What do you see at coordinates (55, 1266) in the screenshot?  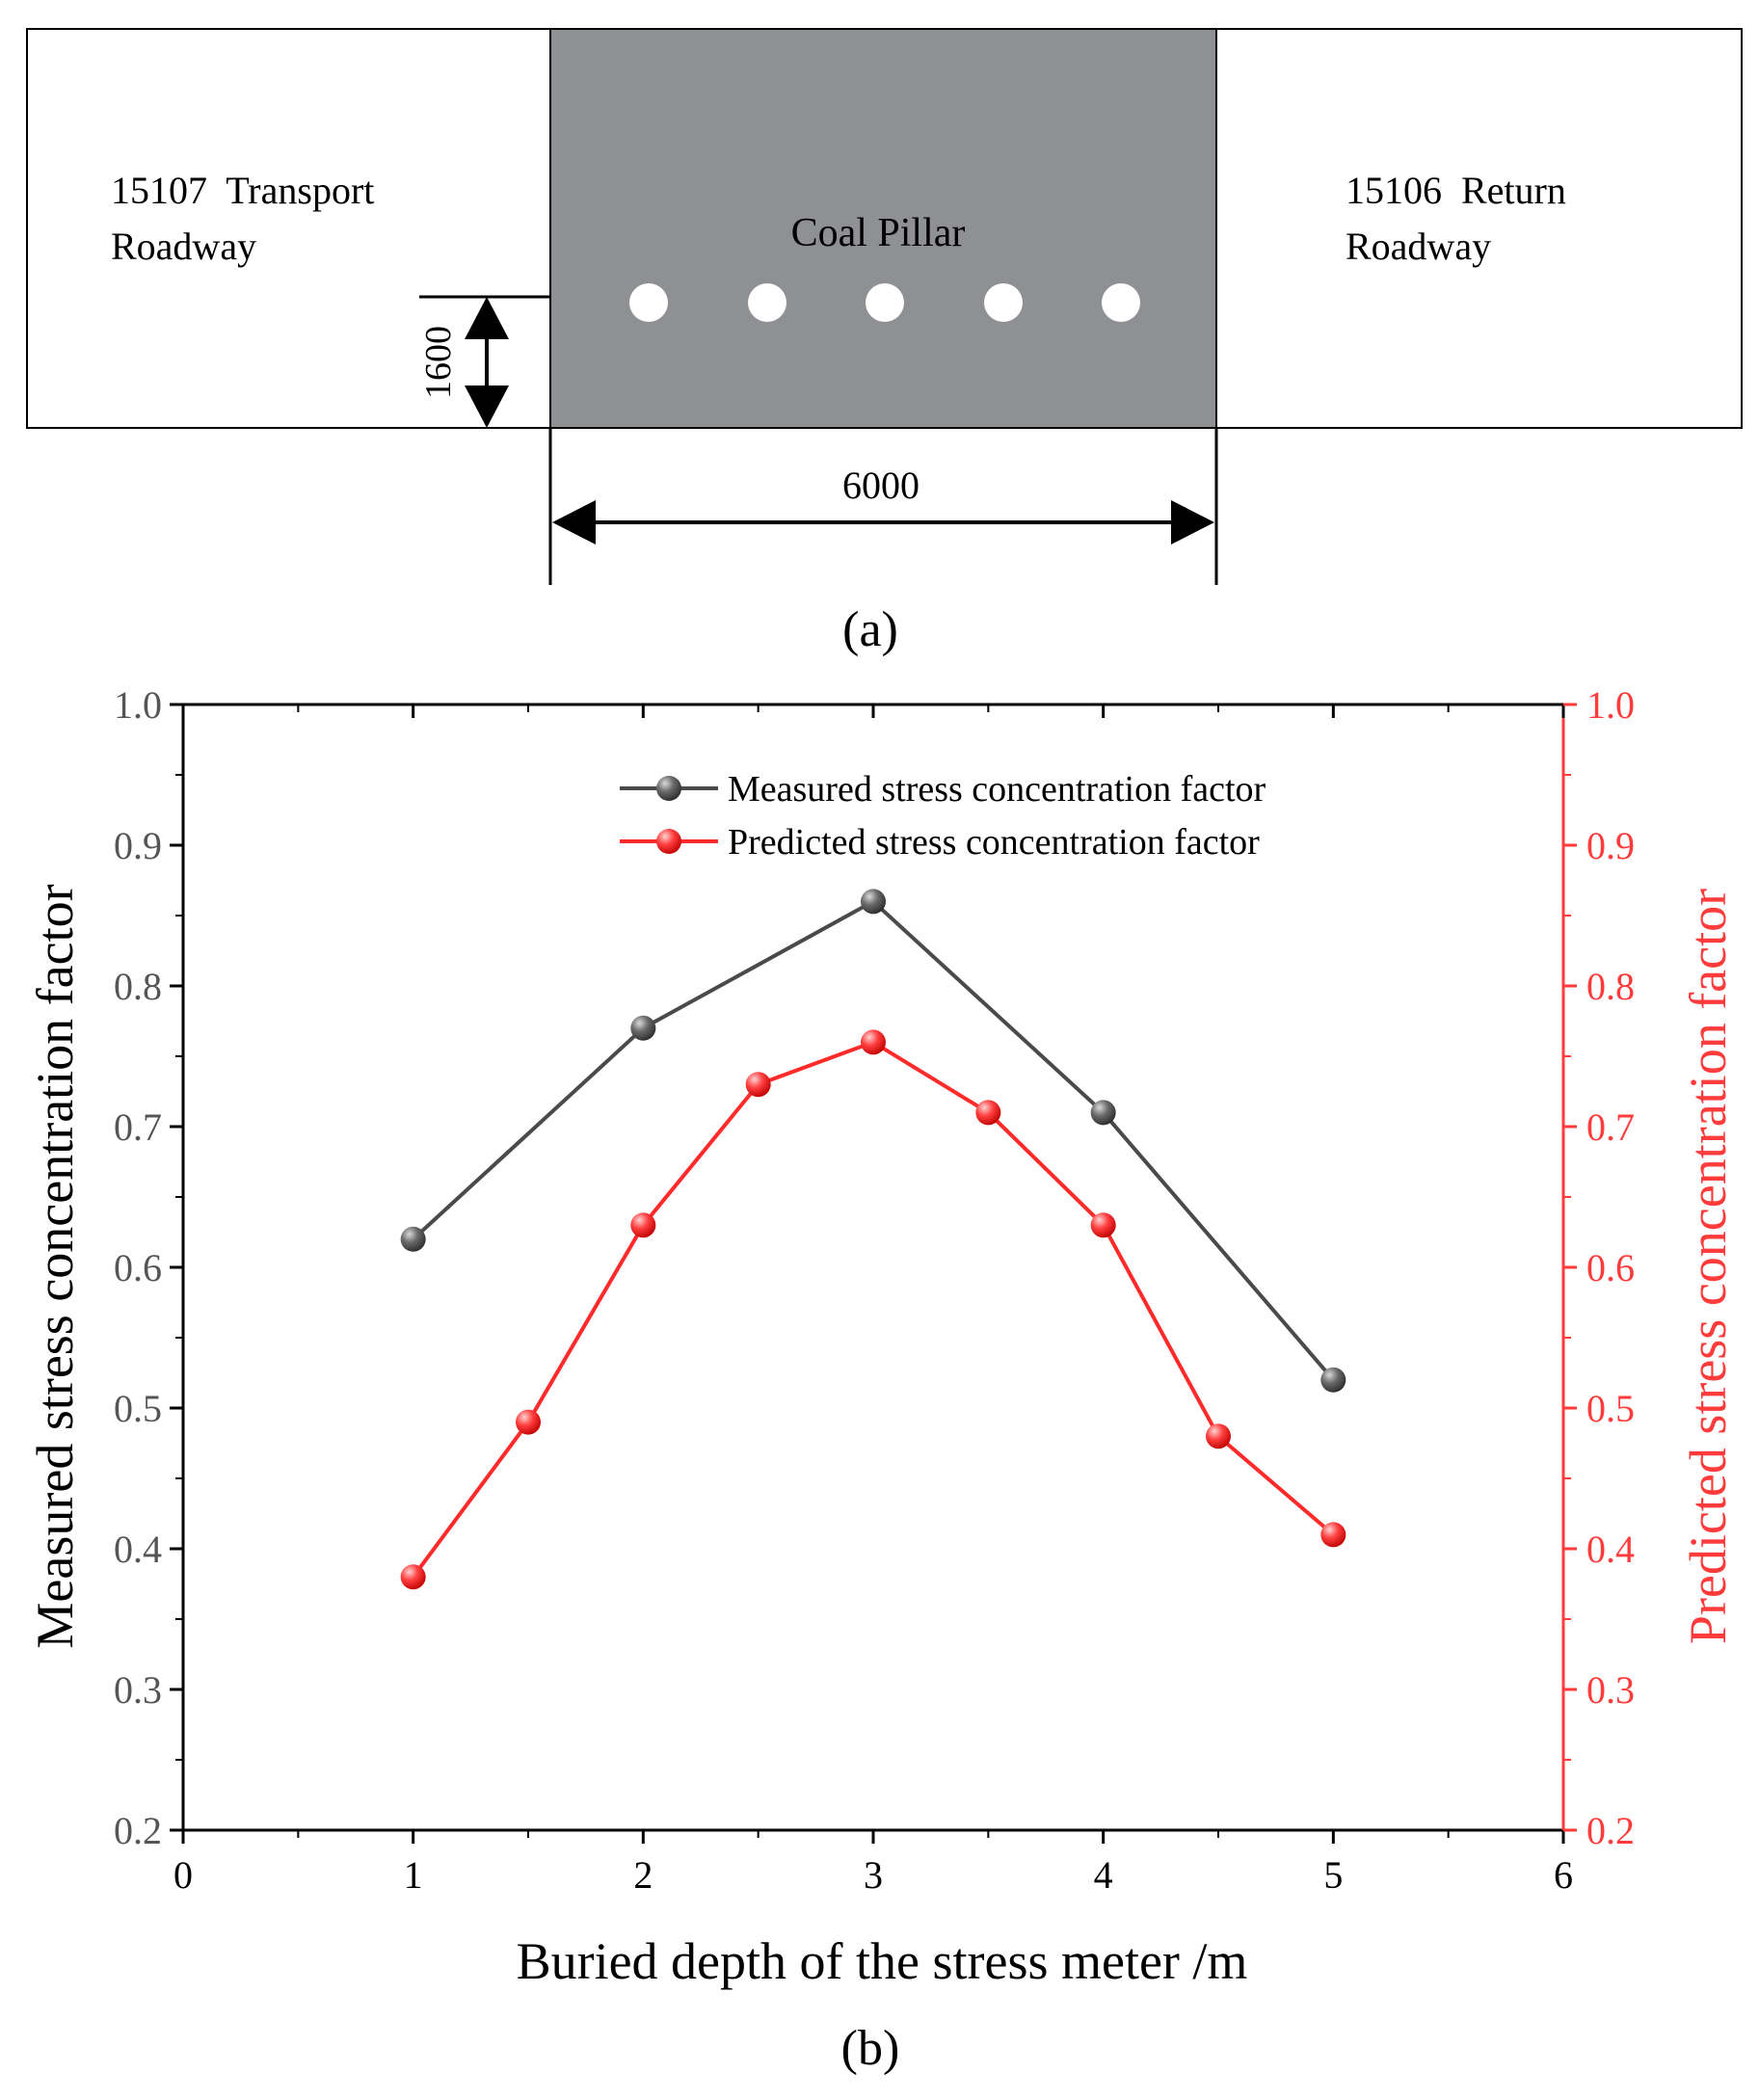 I see `y-axis-title-left: Measured stress concentration factor` at bounding box center [55, 1266].